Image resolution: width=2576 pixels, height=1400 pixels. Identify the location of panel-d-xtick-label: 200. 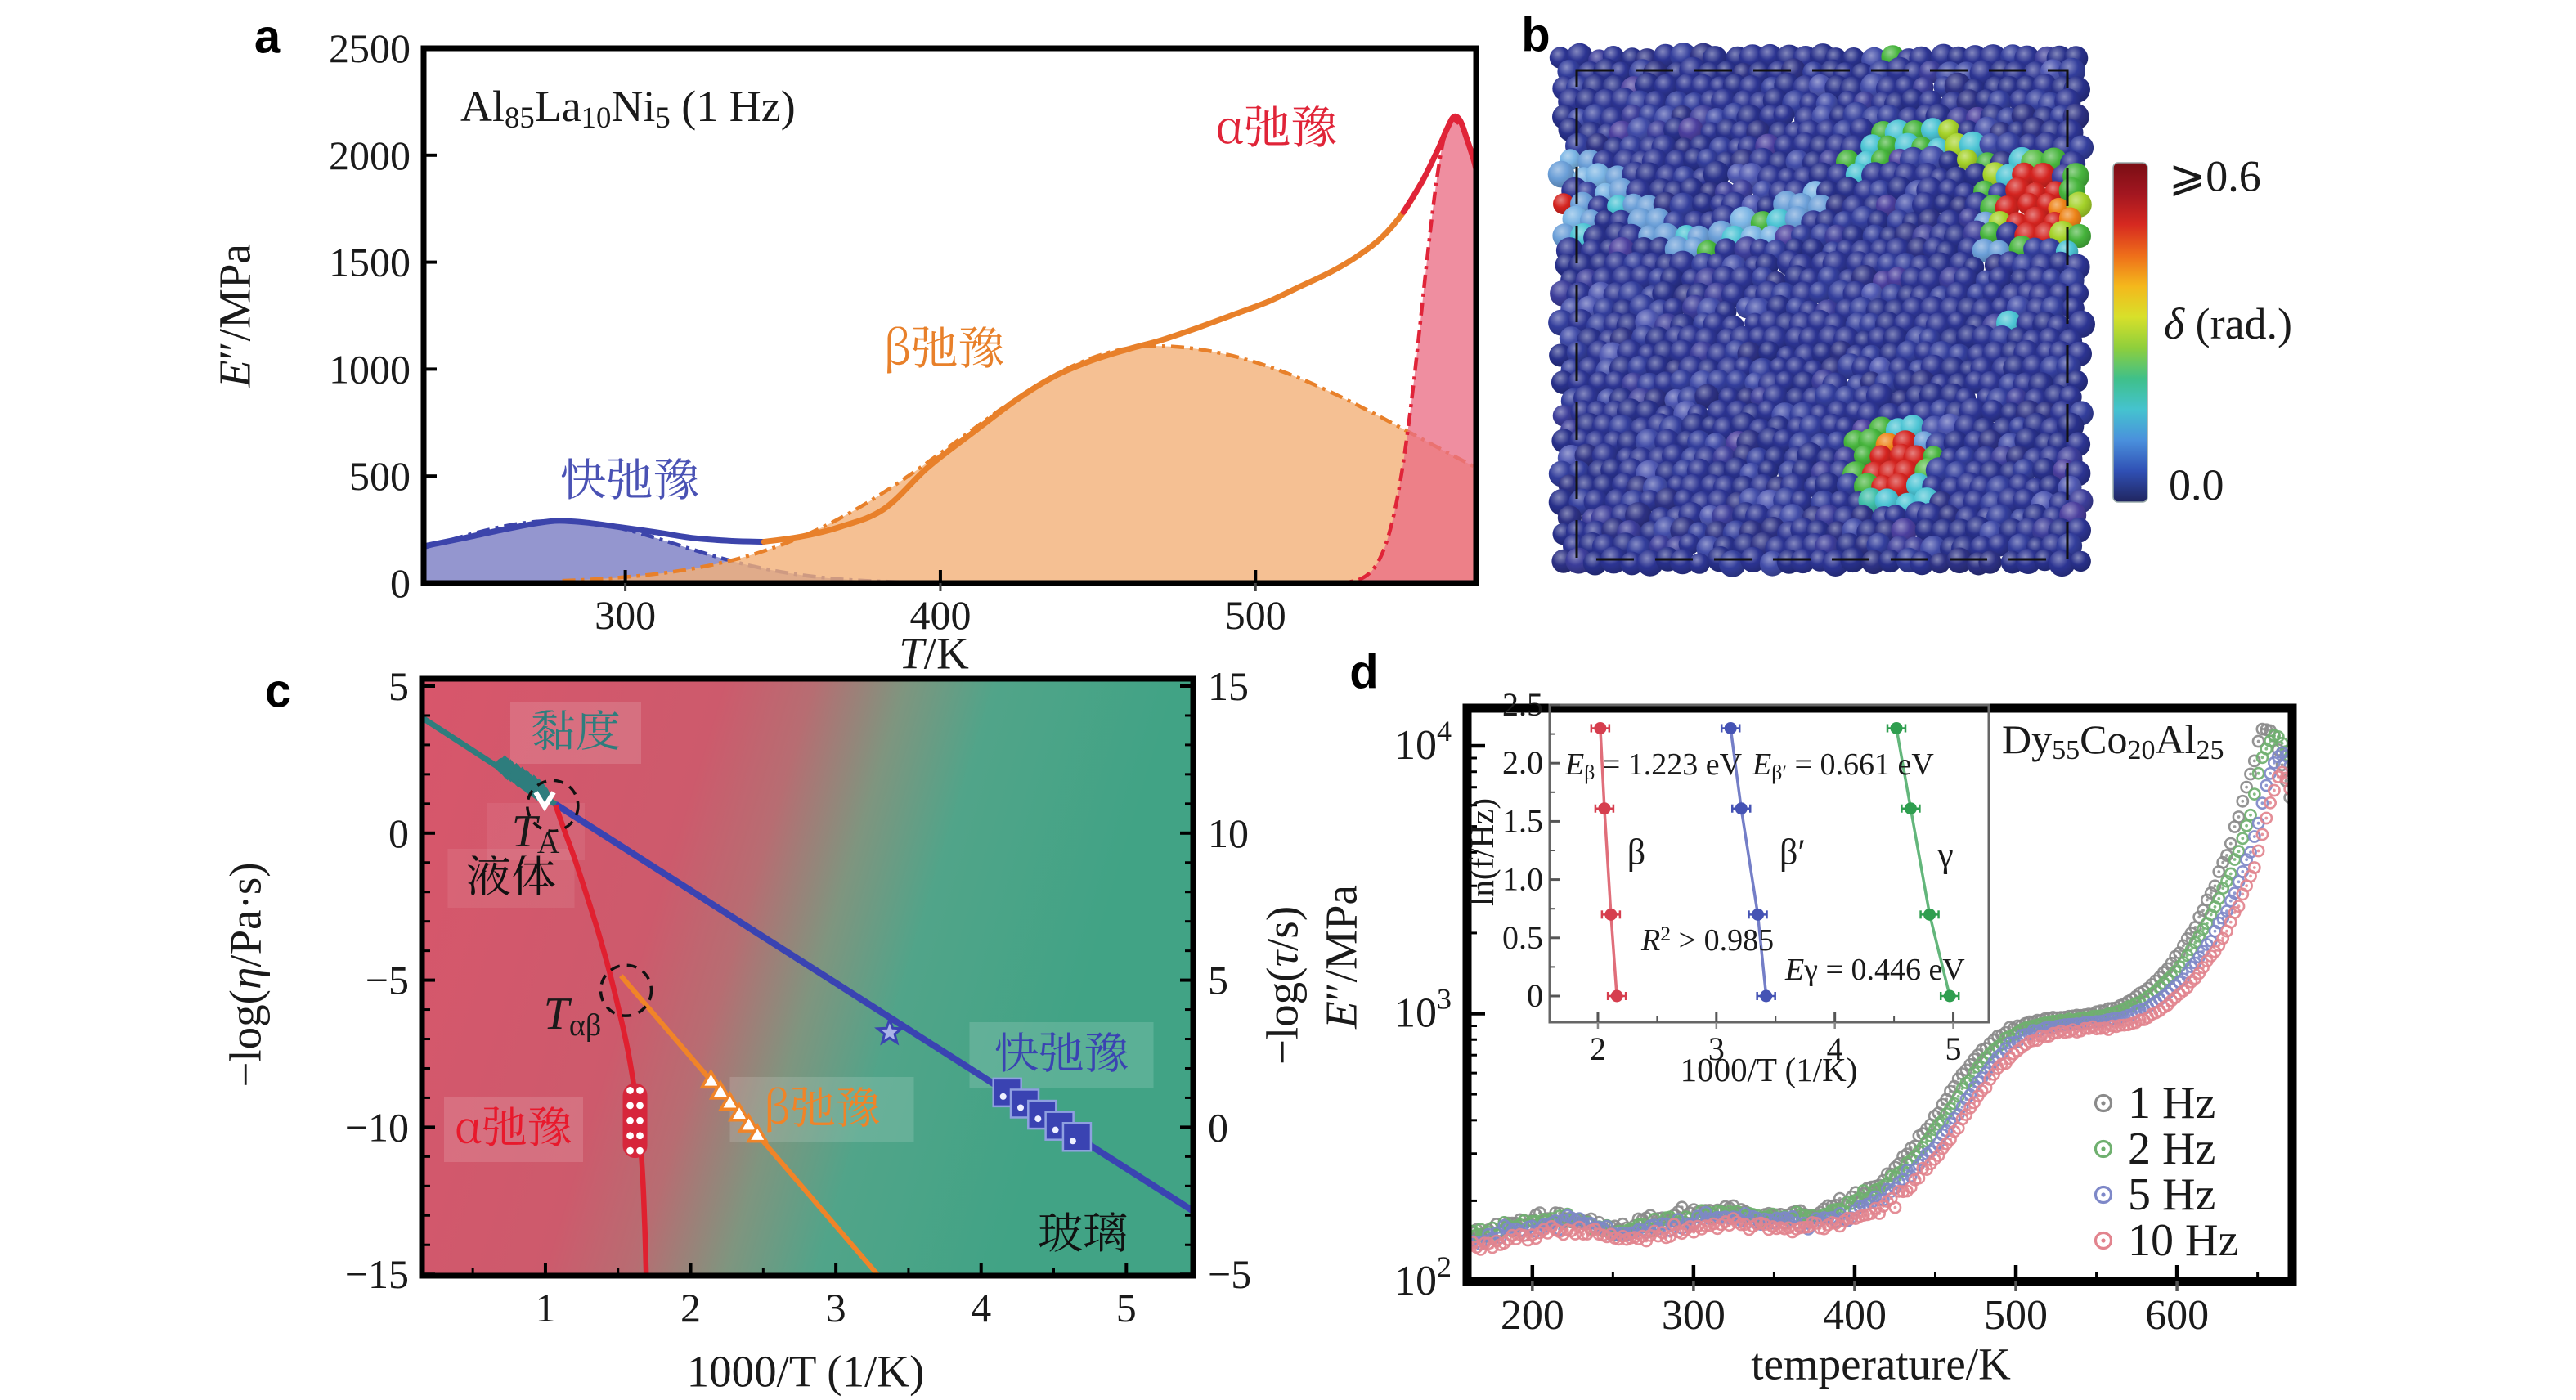
(1532, 1315).